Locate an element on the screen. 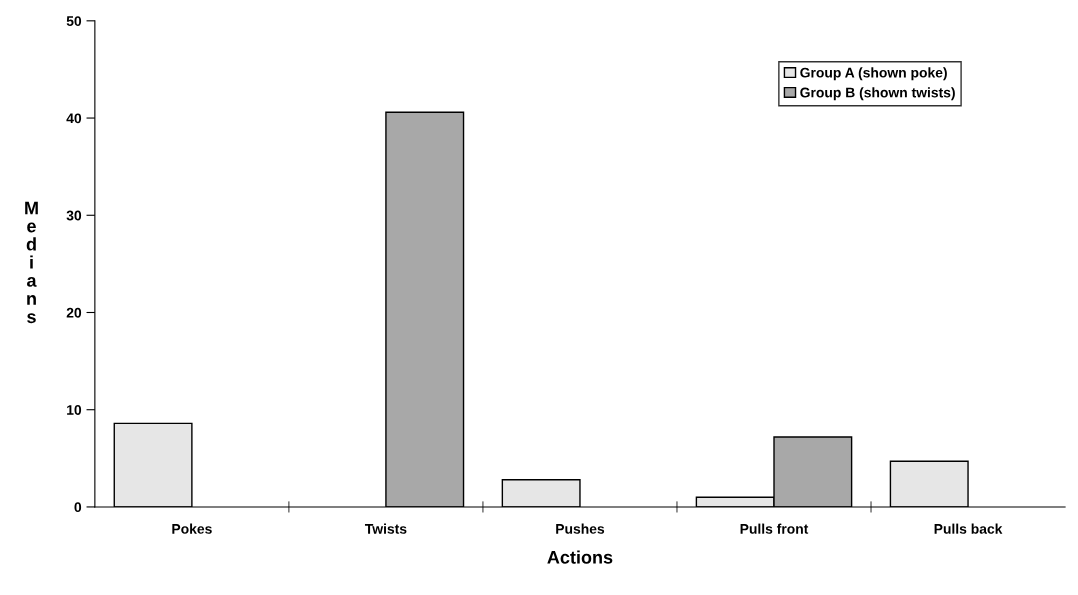 The image size is (1078, 595). x-tick-label: Twists is located at coordinates (385, 528).